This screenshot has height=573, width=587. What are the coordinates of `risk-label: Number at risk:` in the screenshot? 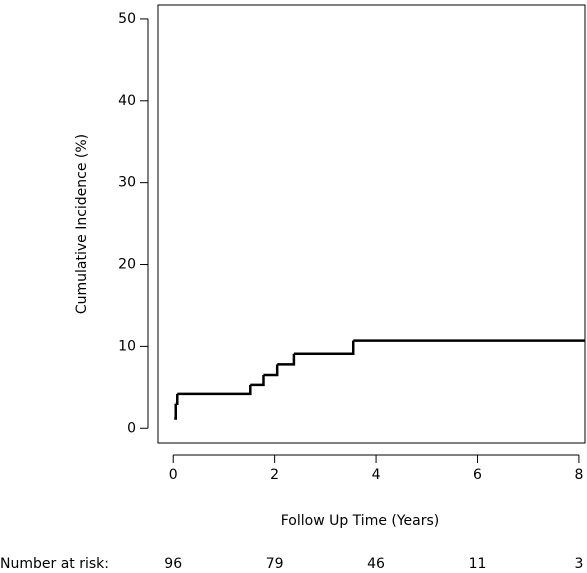 It's located at (54, 564).